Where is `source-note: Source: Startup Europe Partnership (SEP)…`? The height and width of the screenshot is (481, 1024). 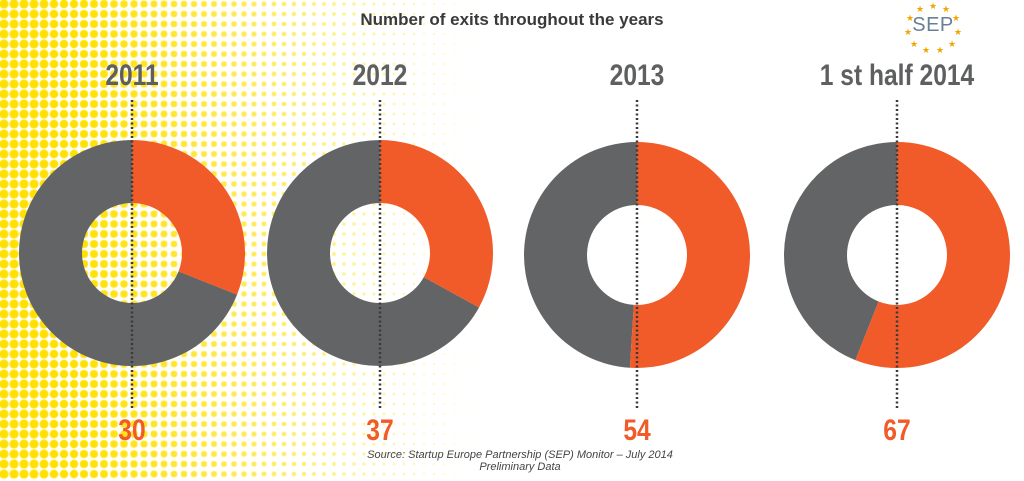 source-note: Source: Startup Europe Partnership (SEP)… is located at coordinates (520, 461).